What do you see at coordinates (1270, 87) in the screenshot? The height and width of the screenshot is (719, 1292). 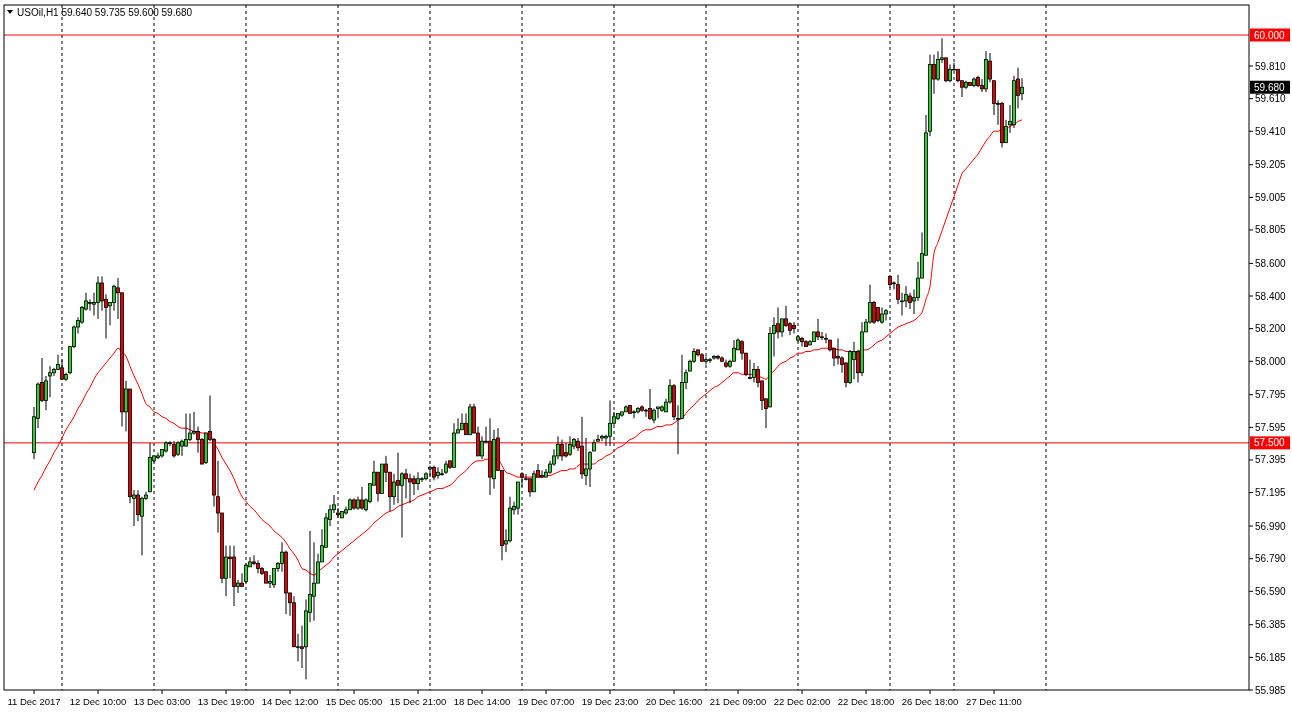 I see `text: 59.680` at bounding box center [1270, 87].